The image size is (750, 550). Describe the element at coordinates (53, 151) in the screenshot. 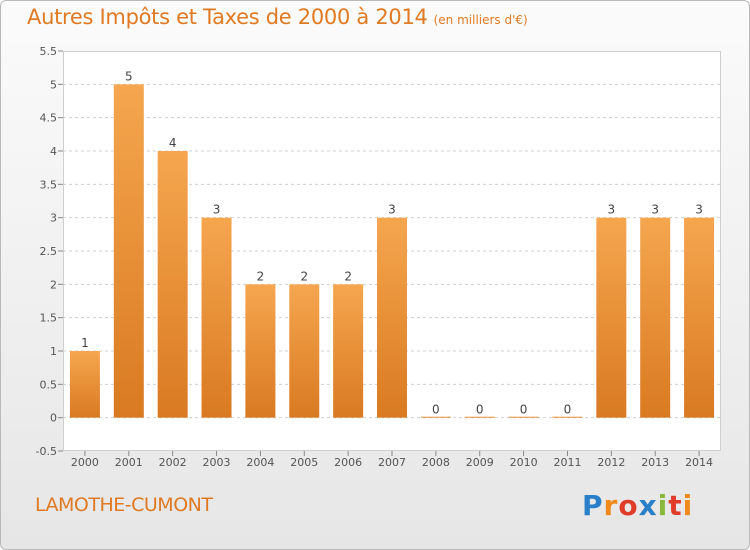

I see `y-tick-label: 4` at that location.